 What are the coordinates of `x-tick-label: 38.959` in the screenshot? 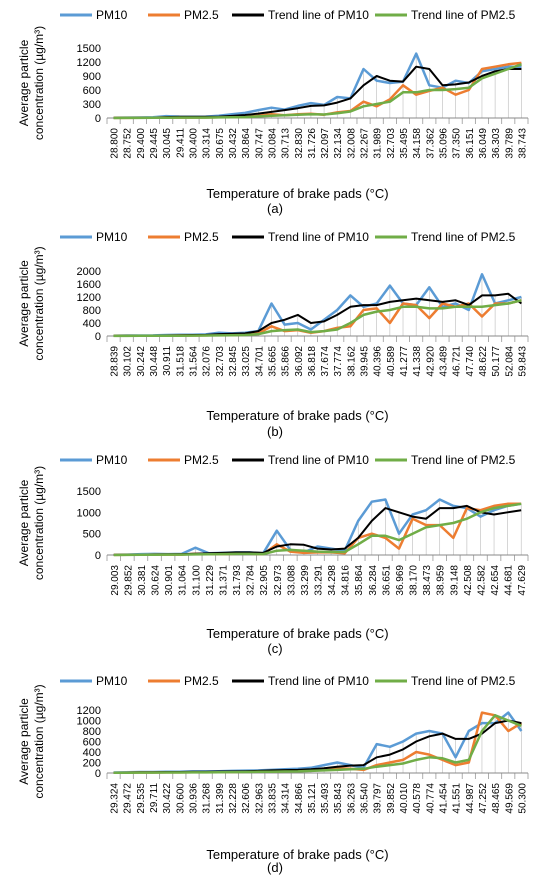 It's located at (441, 580).